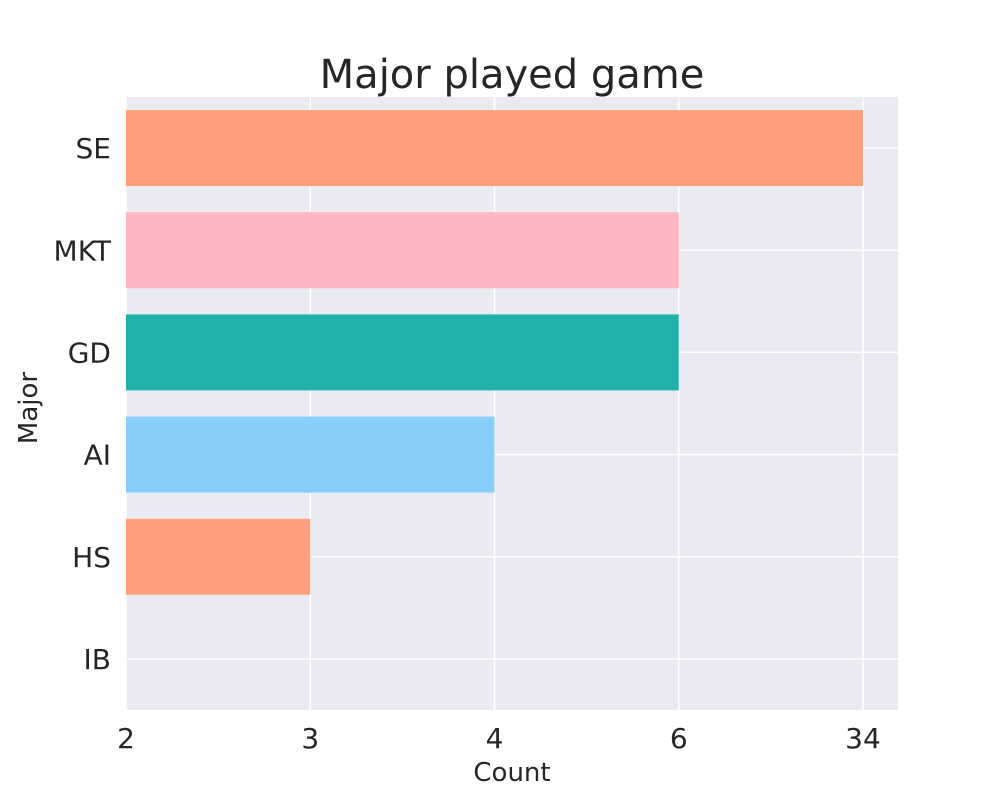 The width and height of the screenshot is (1000, 800). I want to click on x-tick-label: 3, so click(310, 738).